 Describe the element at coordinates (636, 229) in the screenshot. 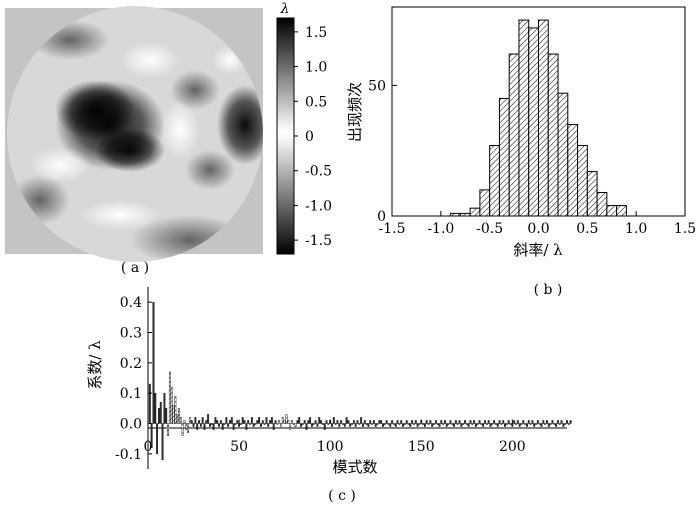

I see `histogram-xtick-label: 1.0` at that location.